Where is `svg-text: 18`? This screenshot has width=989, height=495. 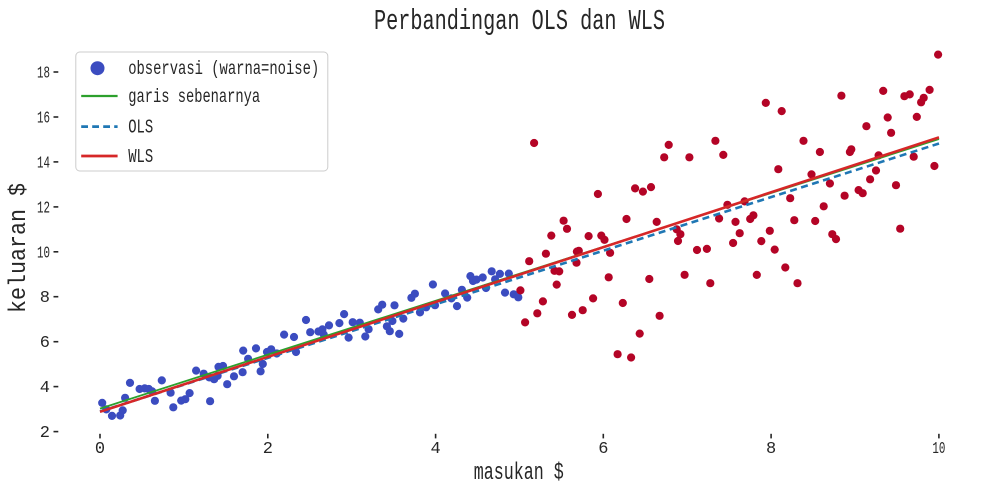
svg-text: 18 is located at coordinates (43, 74).